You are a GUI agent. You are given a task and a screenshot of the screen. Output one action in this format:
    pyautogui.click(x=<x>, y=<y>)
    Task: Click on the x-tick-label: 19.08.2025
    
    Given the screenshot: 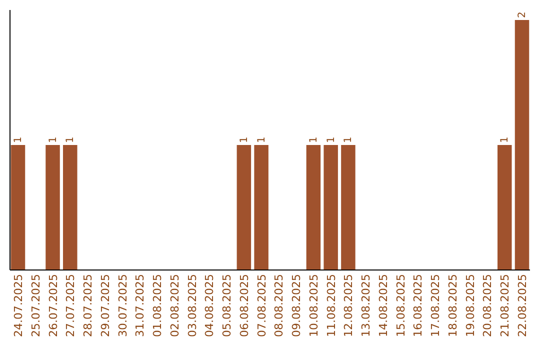 What is the action you would take?
    pyautogui.click(x=470, y=305)
    